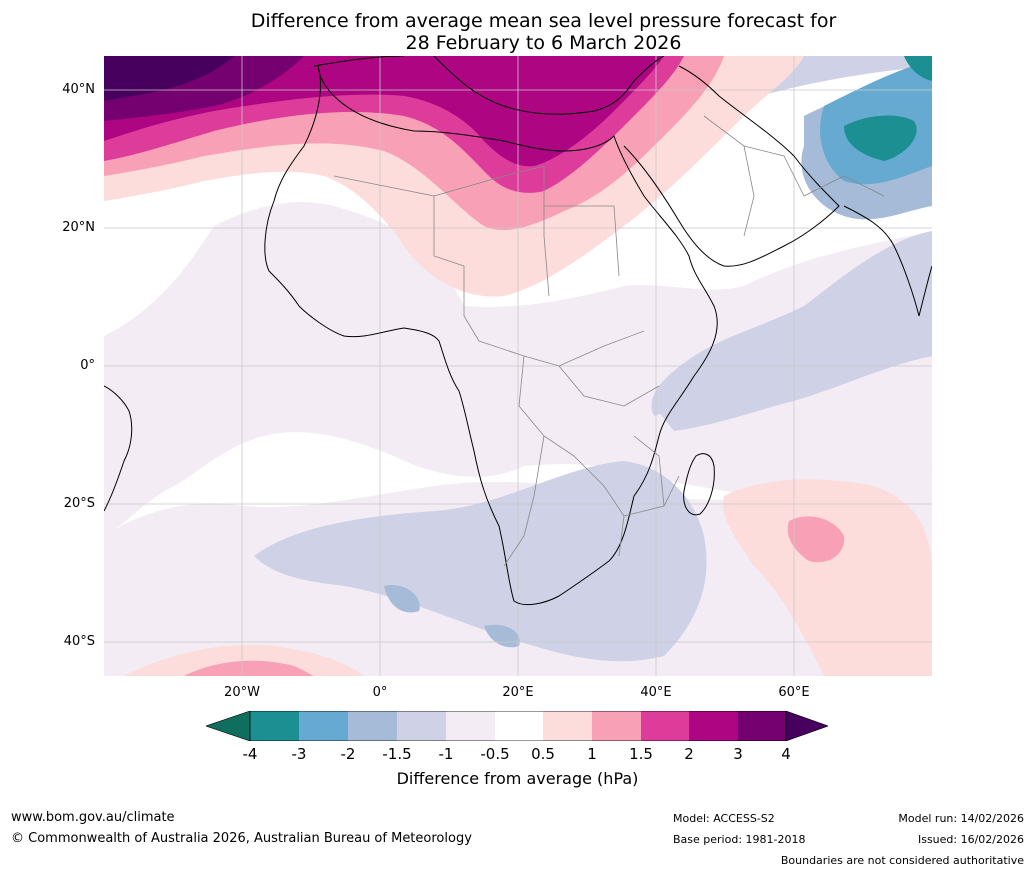 The width and height of the screenshot is (1035, 873). I want to click on colorbar-tick: -4, so click(250, 754).